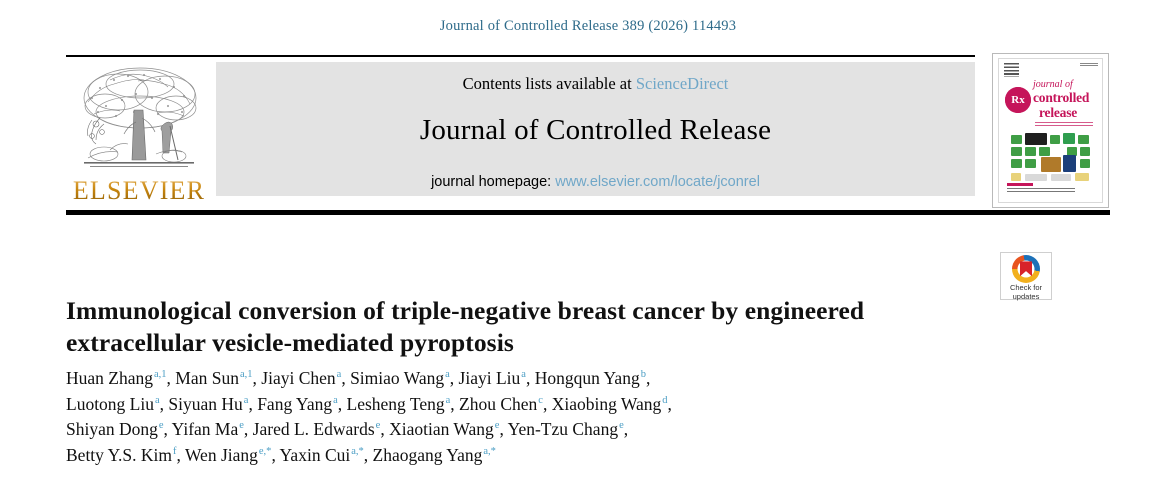 The width and height of the screenshot is (1176, 481). What do you see at coordinates (315, 454) in the screenshot?
I see `author-name: Yaxin Cui` at bounding box center [315, 454].